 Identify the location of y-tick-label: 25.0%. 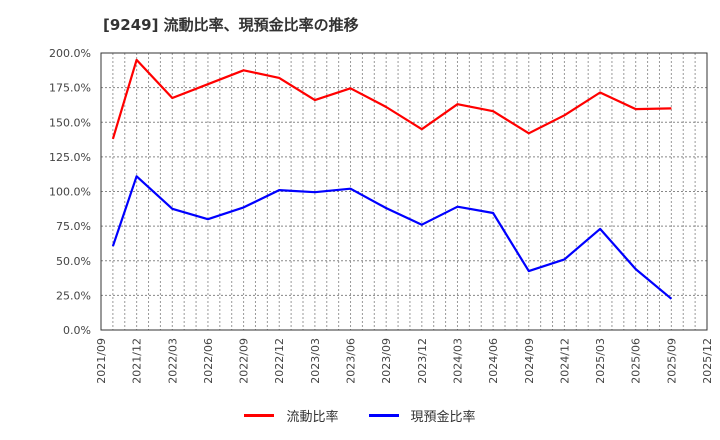
(73, 295).